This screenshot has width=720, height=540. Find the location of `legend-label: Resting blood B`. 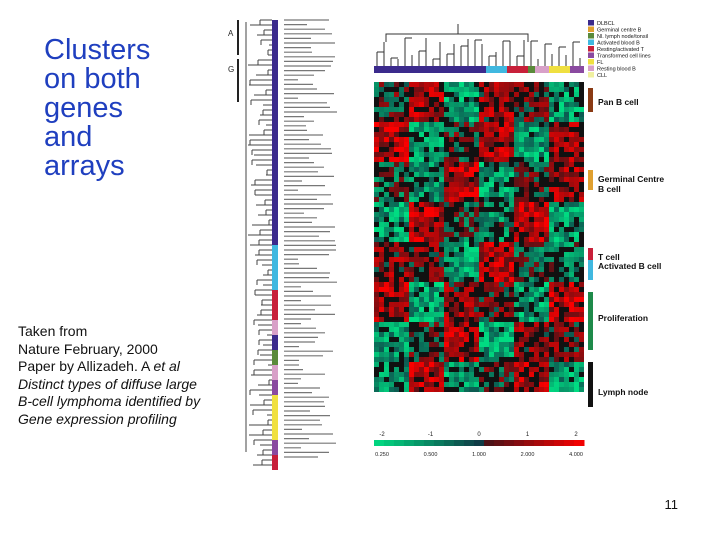

legend-label: Resting blood B is located at coordinates (616, 70).